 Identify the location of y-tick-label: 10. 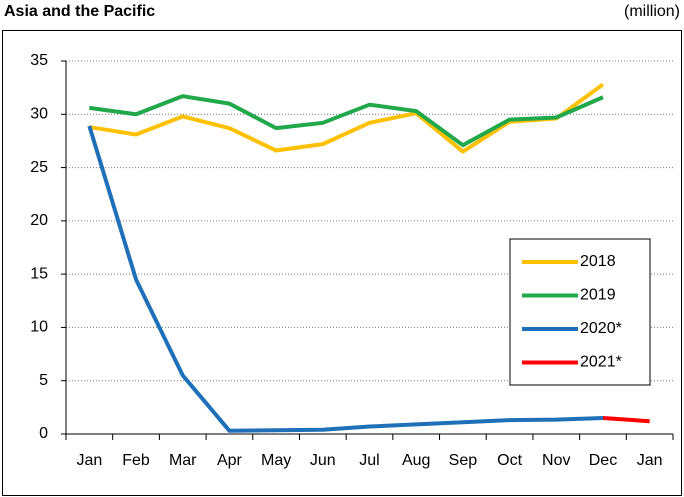
(39, 327).